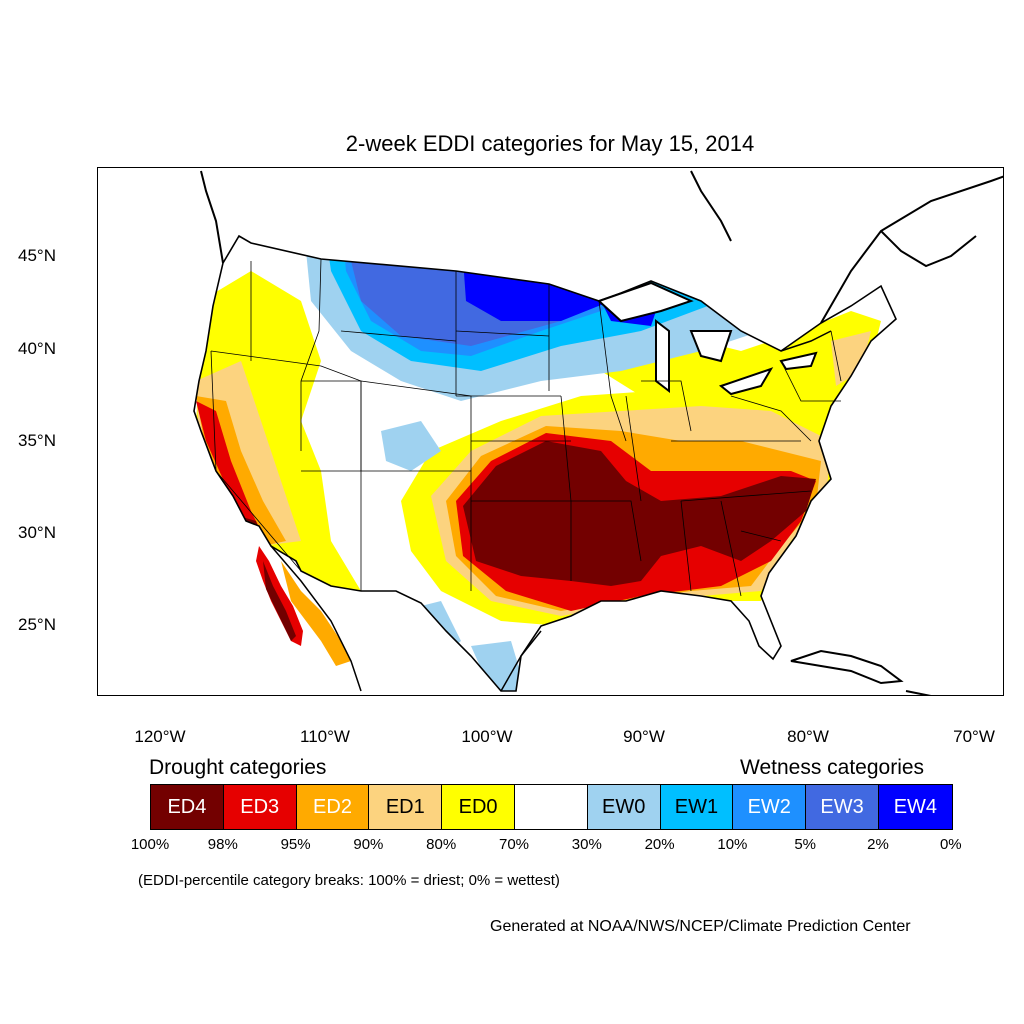 The height and width of the screenshot is (1024, 1024). What do you see at coordinates (659, 844) in the screenshot?
I see `percentile-break-label: 20%` at bounding box center [659, 844].